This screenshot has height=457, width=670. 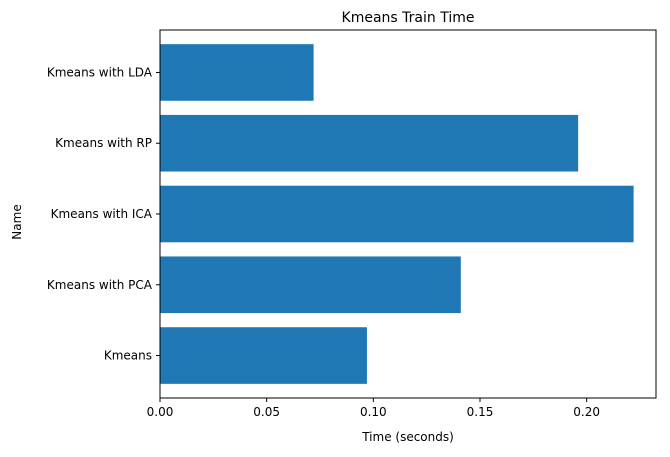 I want to click on bar-kmeans-with-ica, so click(x=397, y=214).